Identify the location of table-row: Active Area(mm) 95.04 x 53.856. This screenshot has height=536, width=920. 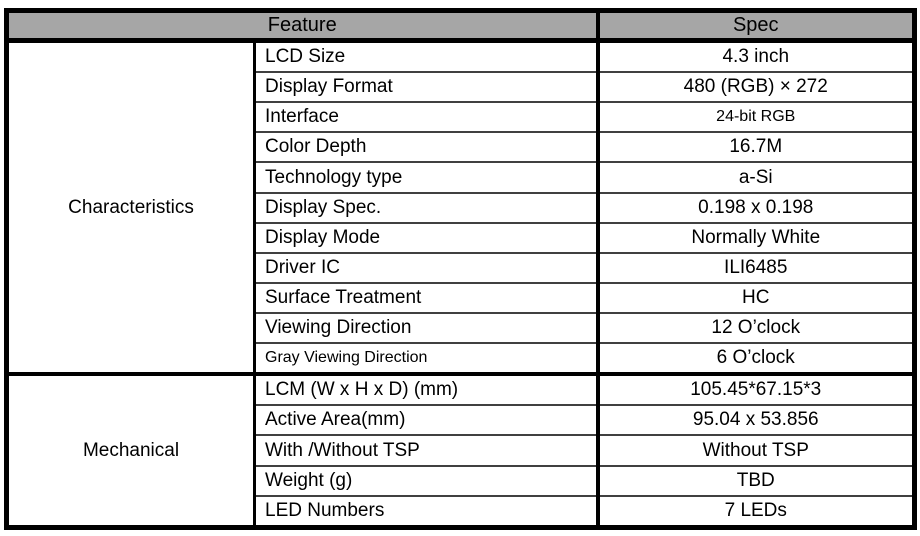
(461, 420).